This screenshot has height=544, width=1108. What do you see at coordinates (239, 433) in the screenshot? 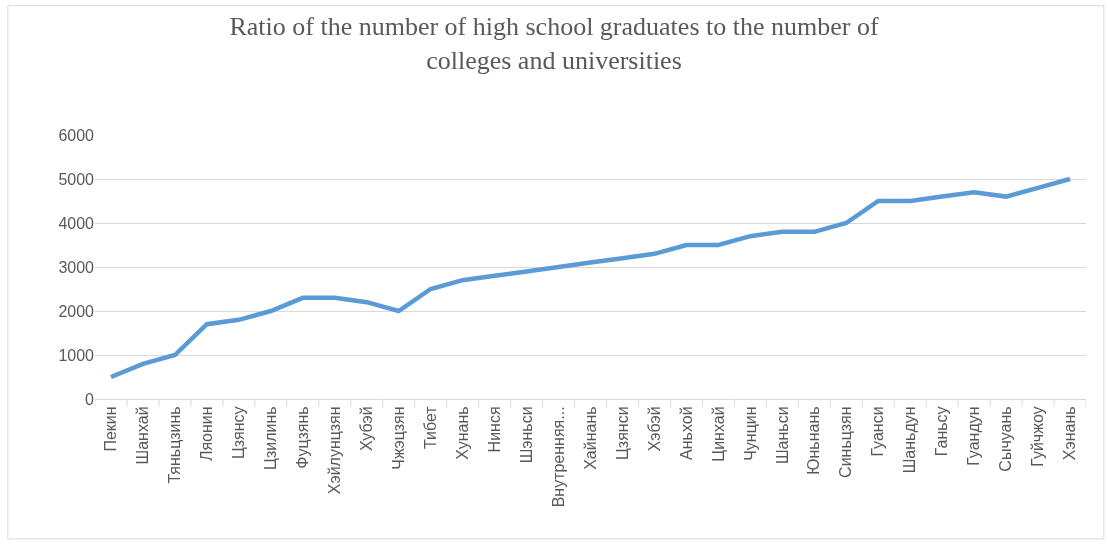
I see `x-tick-label: Цзянсу` at bounding box center [239, 433].